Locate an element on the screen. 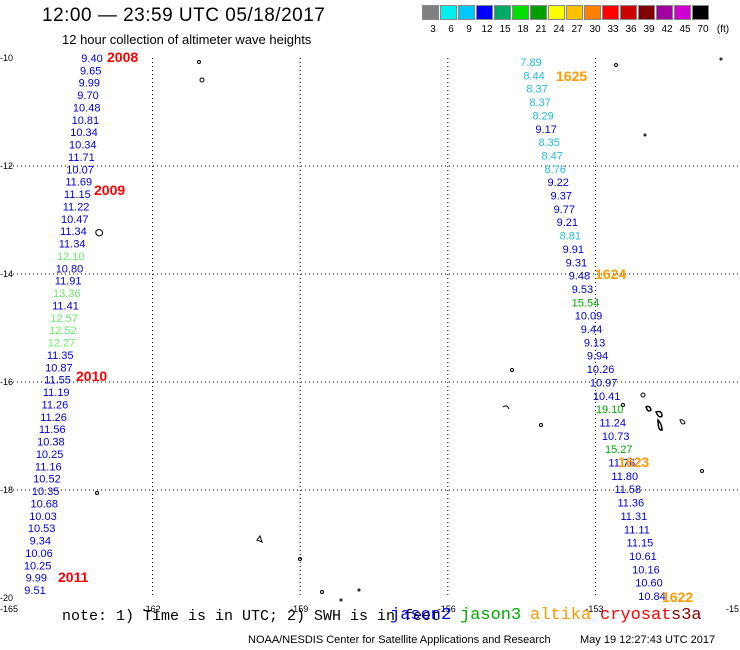  wave-height-value: 9.21 is located at coordinates (567, 223).